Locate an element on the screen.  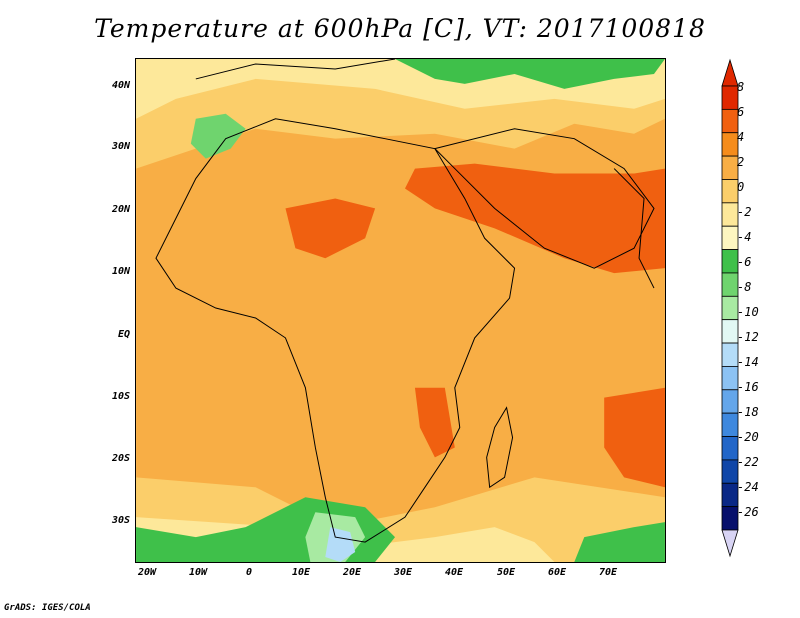
colorbar-label: 0 is located at coordinates (741, 187).